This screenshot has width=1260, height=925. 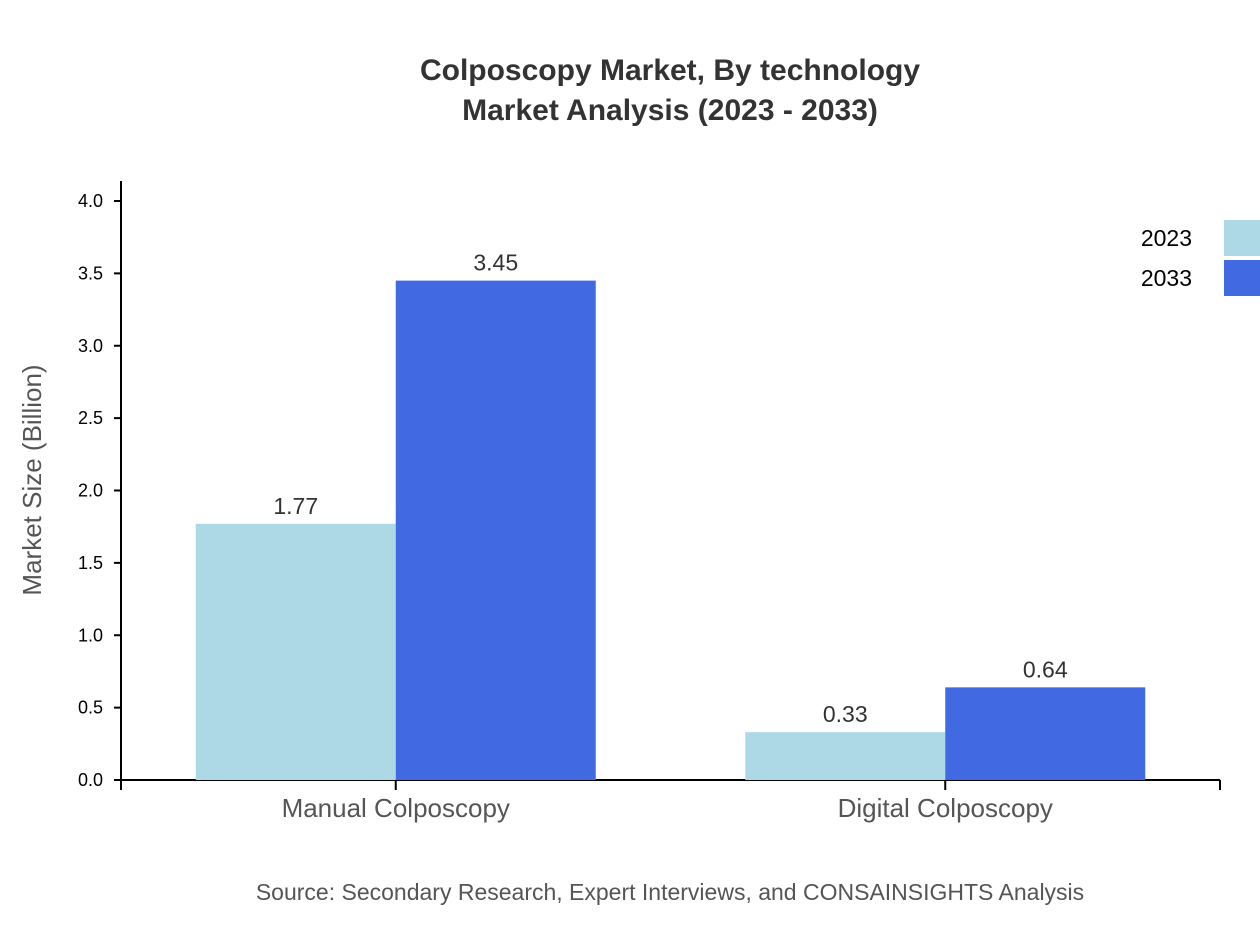 What do you see at coordinates (90, 563) in the screenshot?
I see `y-tick-label: 1.5` at bounding box center [90, 563].